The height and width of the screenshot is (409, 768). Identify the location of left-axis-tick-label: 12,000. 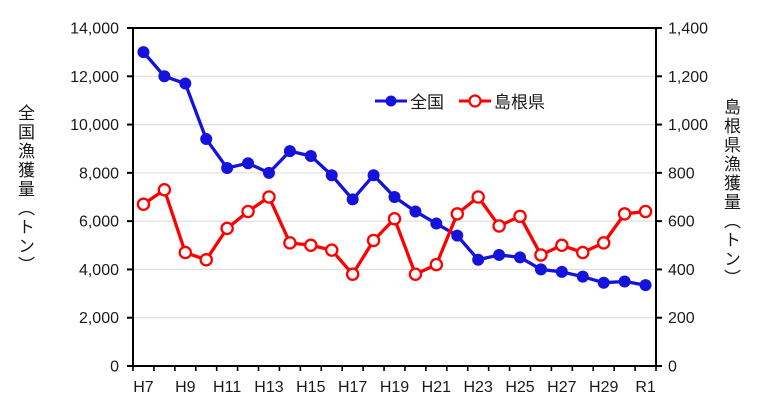
(94, 77).